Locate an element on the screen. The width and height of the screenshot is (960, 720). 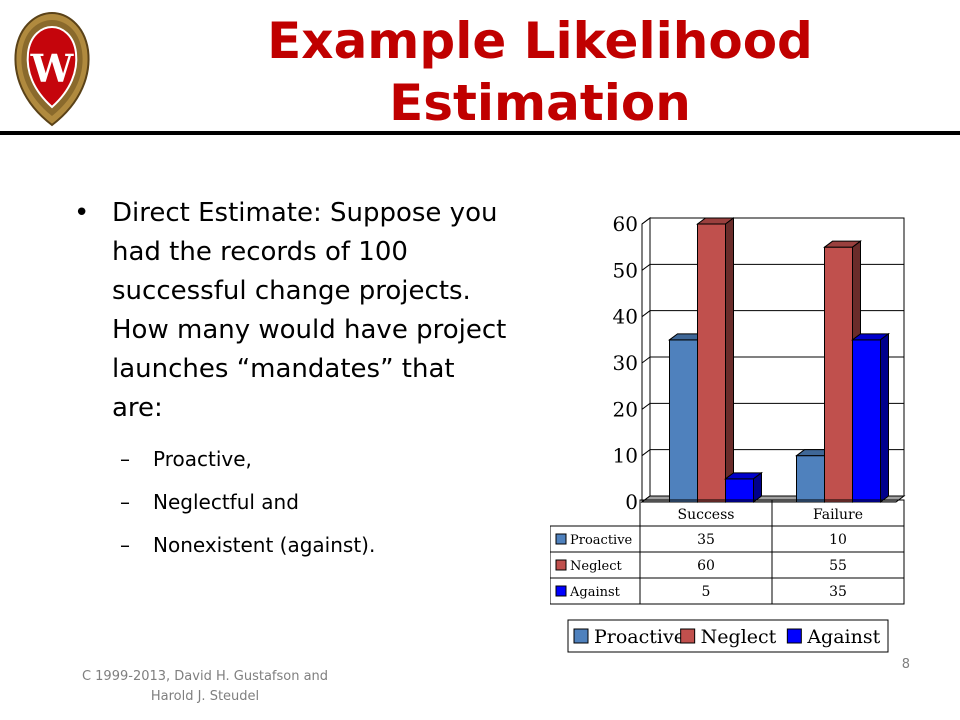
y-tick-label: 40 is located at coordinates (625, 317).